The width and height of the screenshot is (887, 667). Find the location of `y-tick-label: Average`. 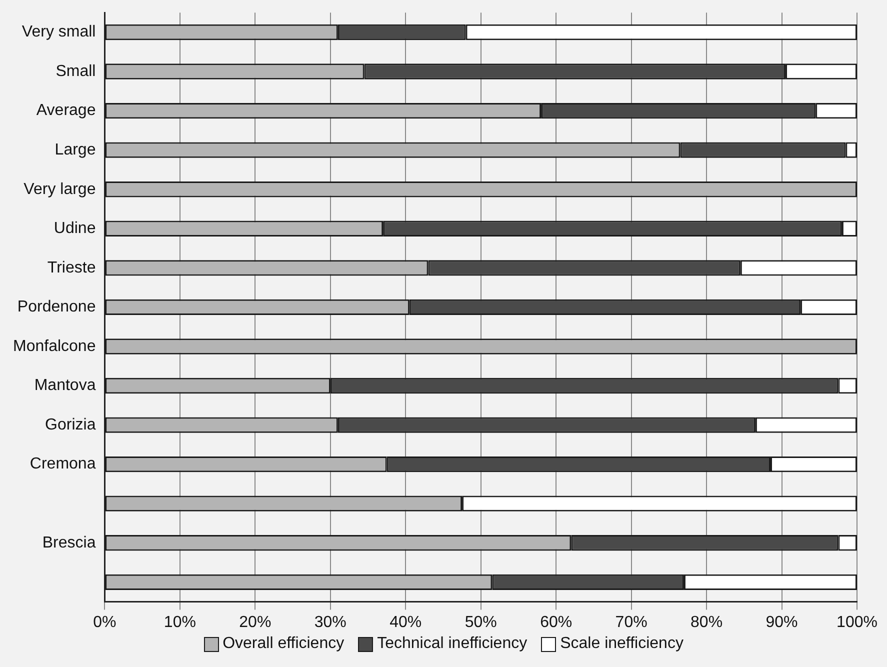

y-tick-label: Average is located at coordinates (66, 111).